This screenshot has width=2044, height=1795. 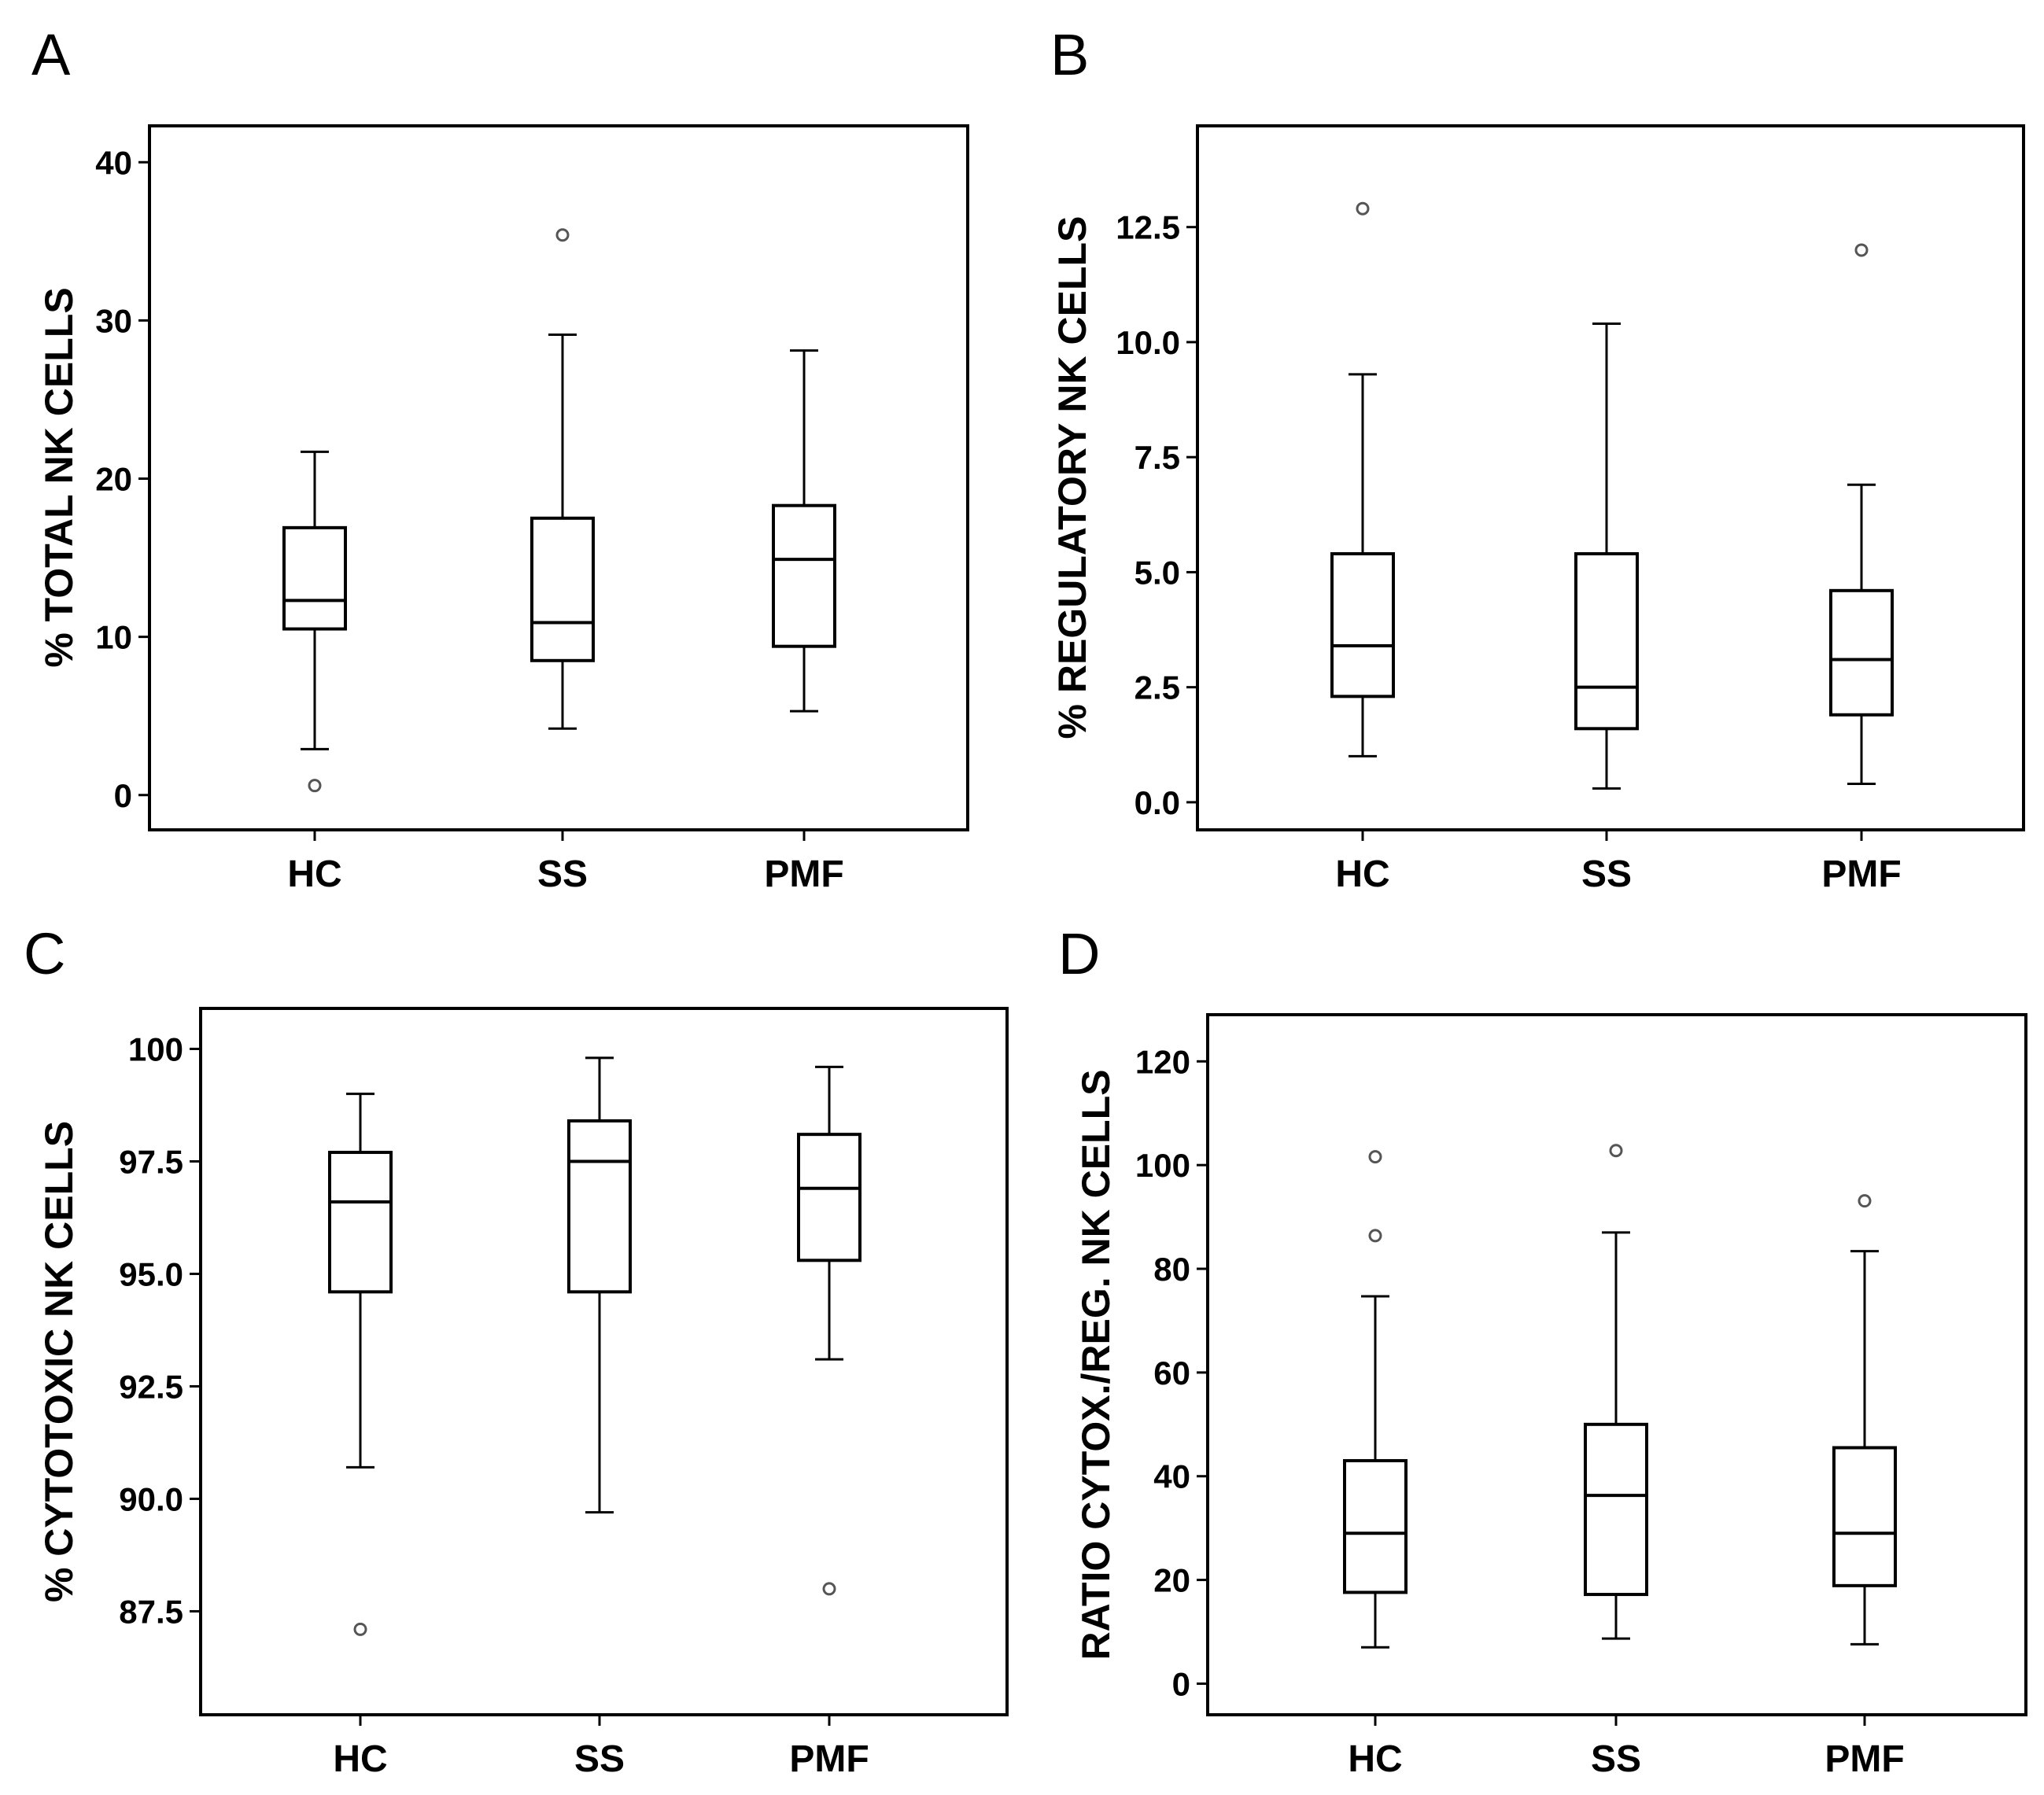 I want to click on category-label-a-pmf: PMF, so click(x=804, y=874).